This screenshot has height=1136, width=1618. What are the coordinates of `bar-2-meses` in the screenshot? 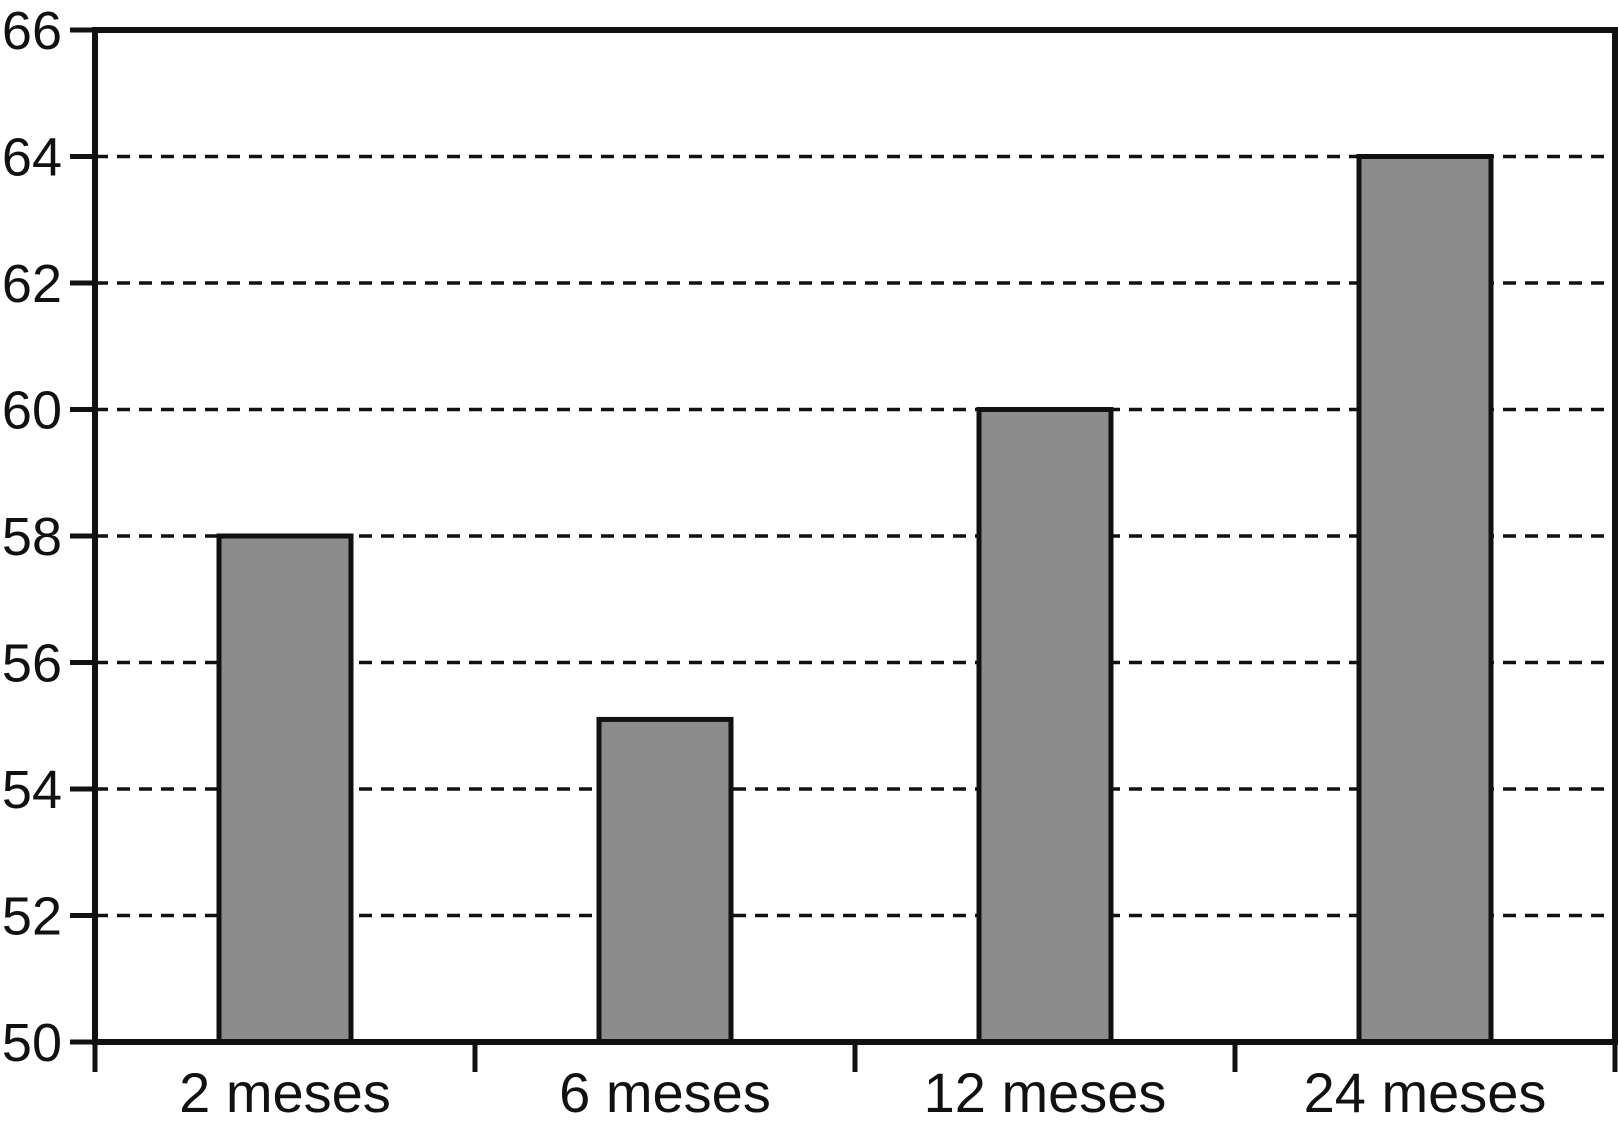 It's located at (285, 789).